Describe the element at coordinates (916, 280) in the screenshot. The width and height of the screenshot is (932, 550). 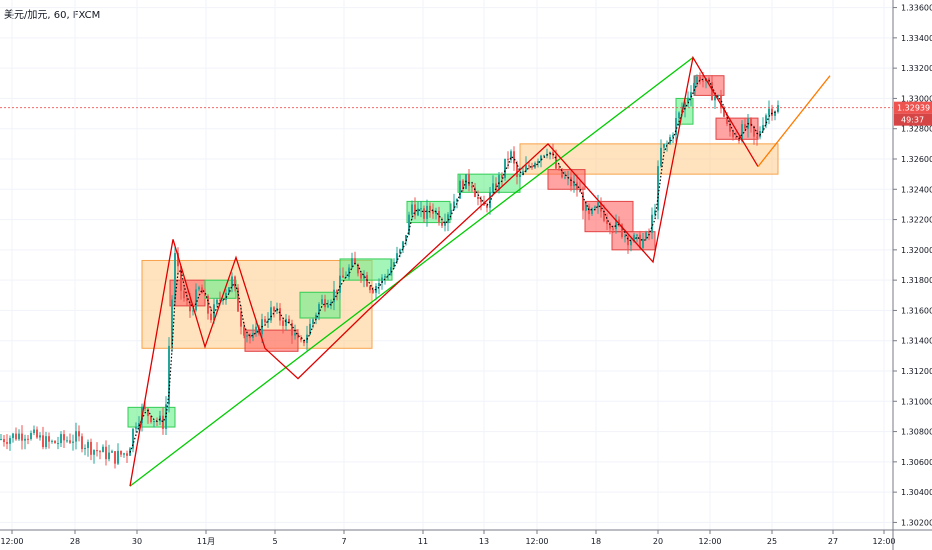
I see `y-tick-label: 1.31800` at that location.